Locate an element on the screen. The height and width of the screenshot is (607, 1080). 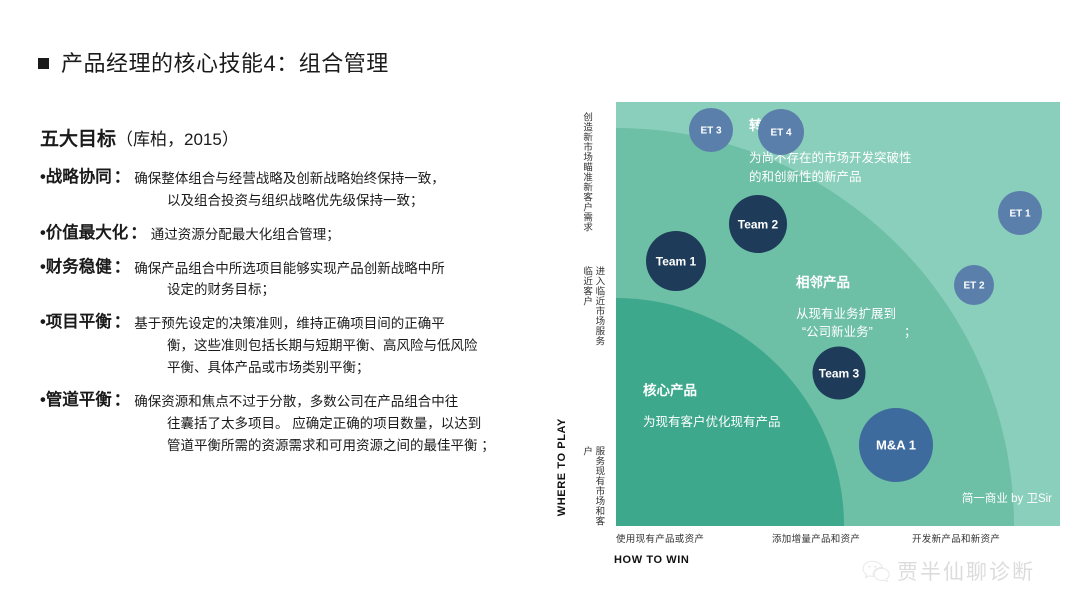
goals-heading-source: （库柏，2015） is located at coordinates (177, 139).